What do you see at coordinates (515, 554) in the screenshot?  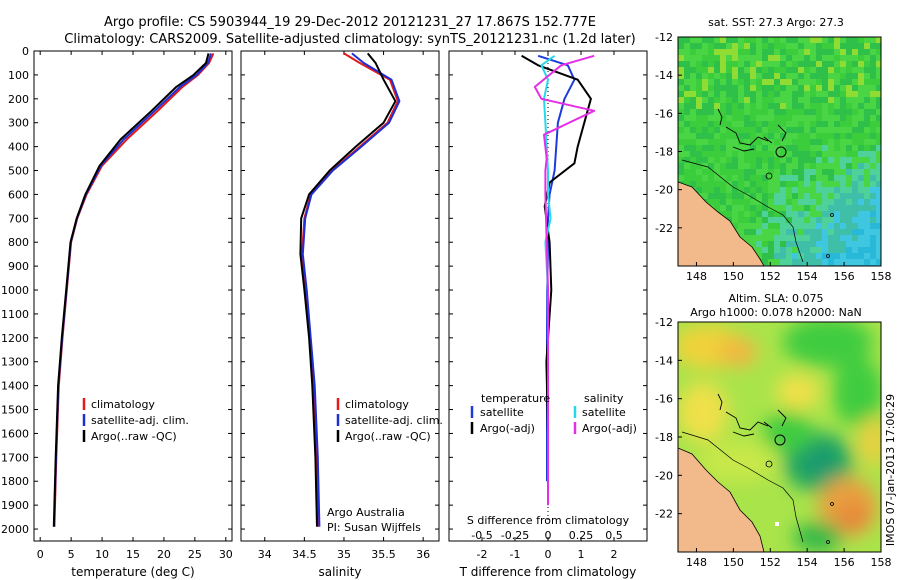 I see `t-diff-tick-label: -1` at bounding box center [515, 554].